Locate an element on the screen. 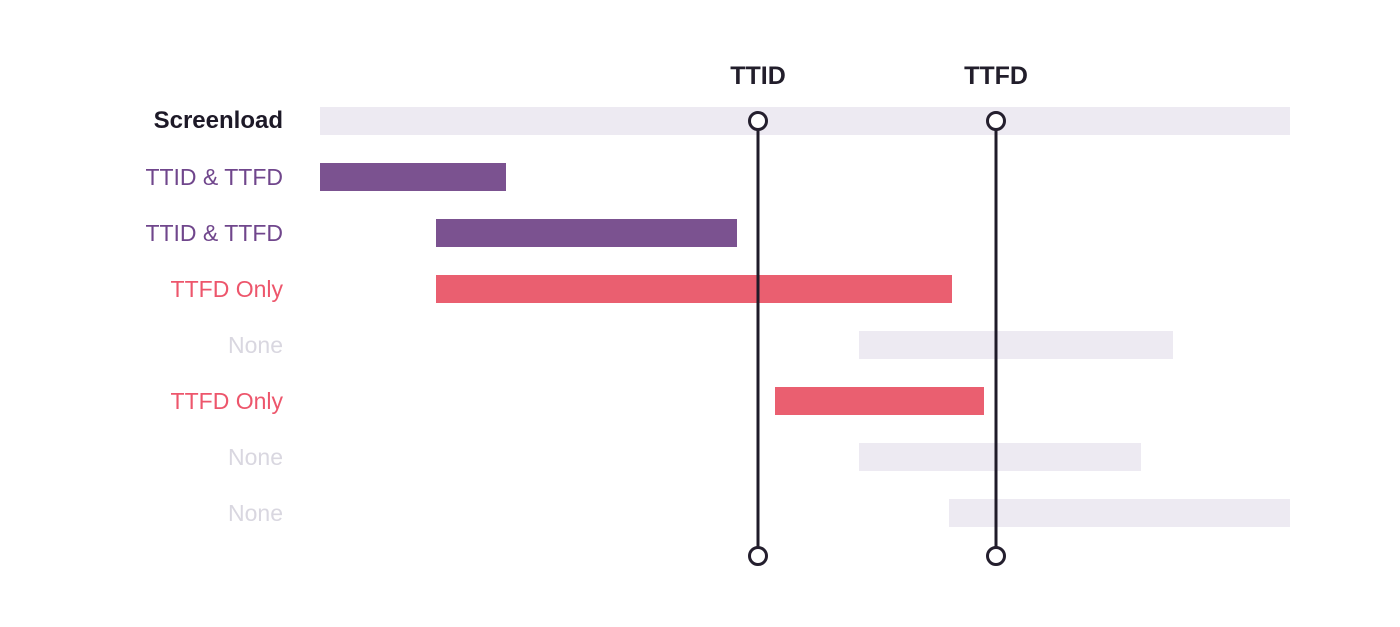 The height and width of the screenshot is (627, 1400). marker-label: TTFD is located at coordinates (996, 76).